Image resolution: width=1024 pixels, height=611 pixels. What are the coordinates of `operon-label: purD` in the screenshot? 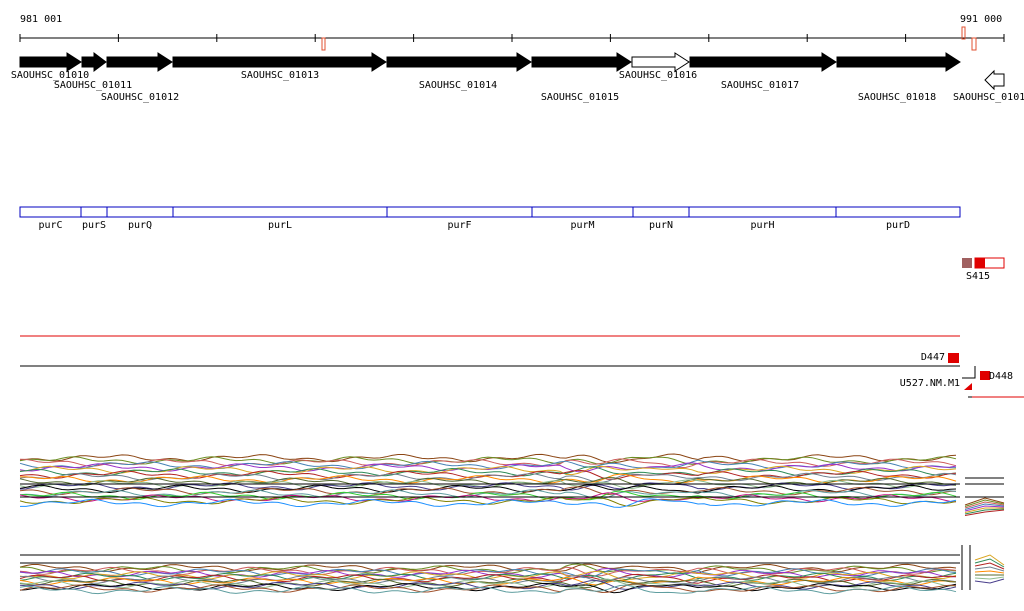 It's located at (898, 225).